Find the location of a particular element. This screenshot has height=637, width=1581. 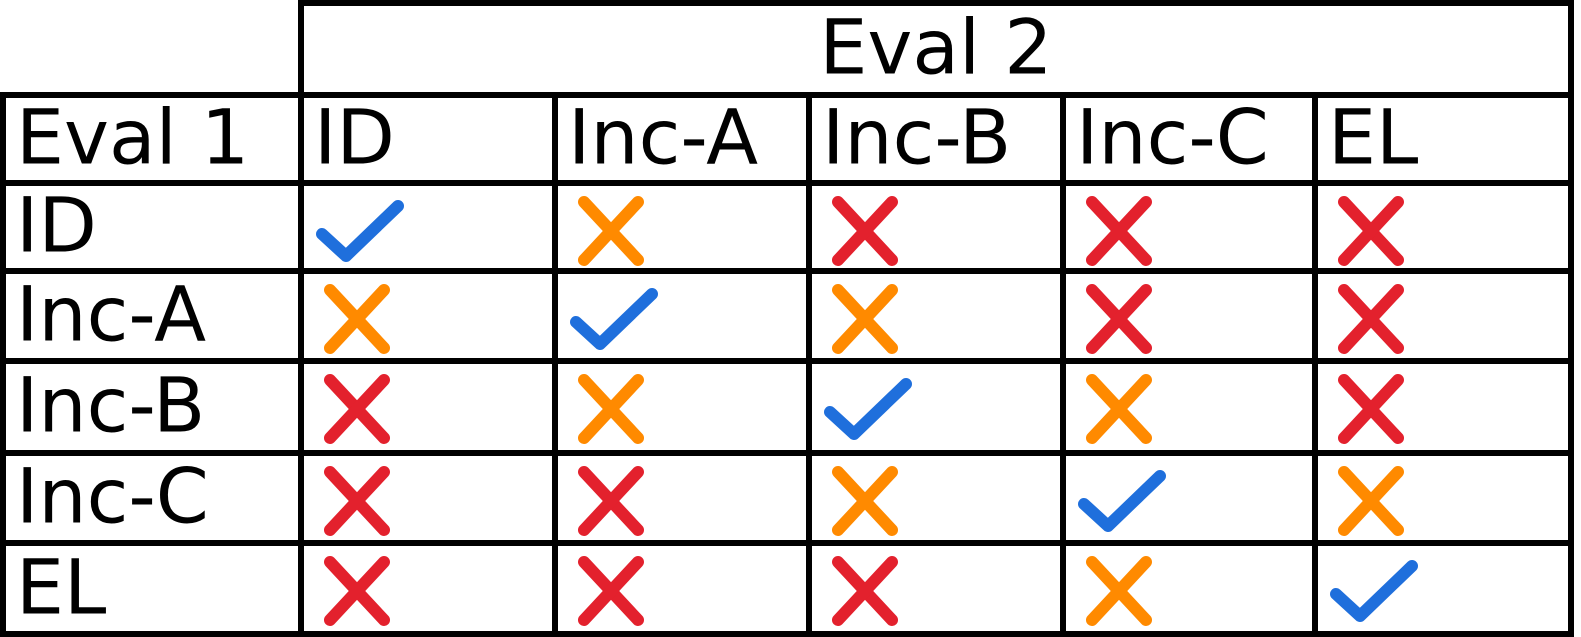

row-header-inc-b: Inc-B is located at coordinates (152, 407).